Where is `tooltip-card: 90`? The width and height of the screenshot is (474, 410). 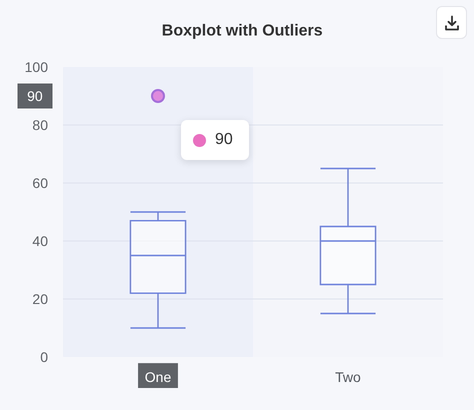 tooltip-card: 90 is located at coordinates (215, 140).